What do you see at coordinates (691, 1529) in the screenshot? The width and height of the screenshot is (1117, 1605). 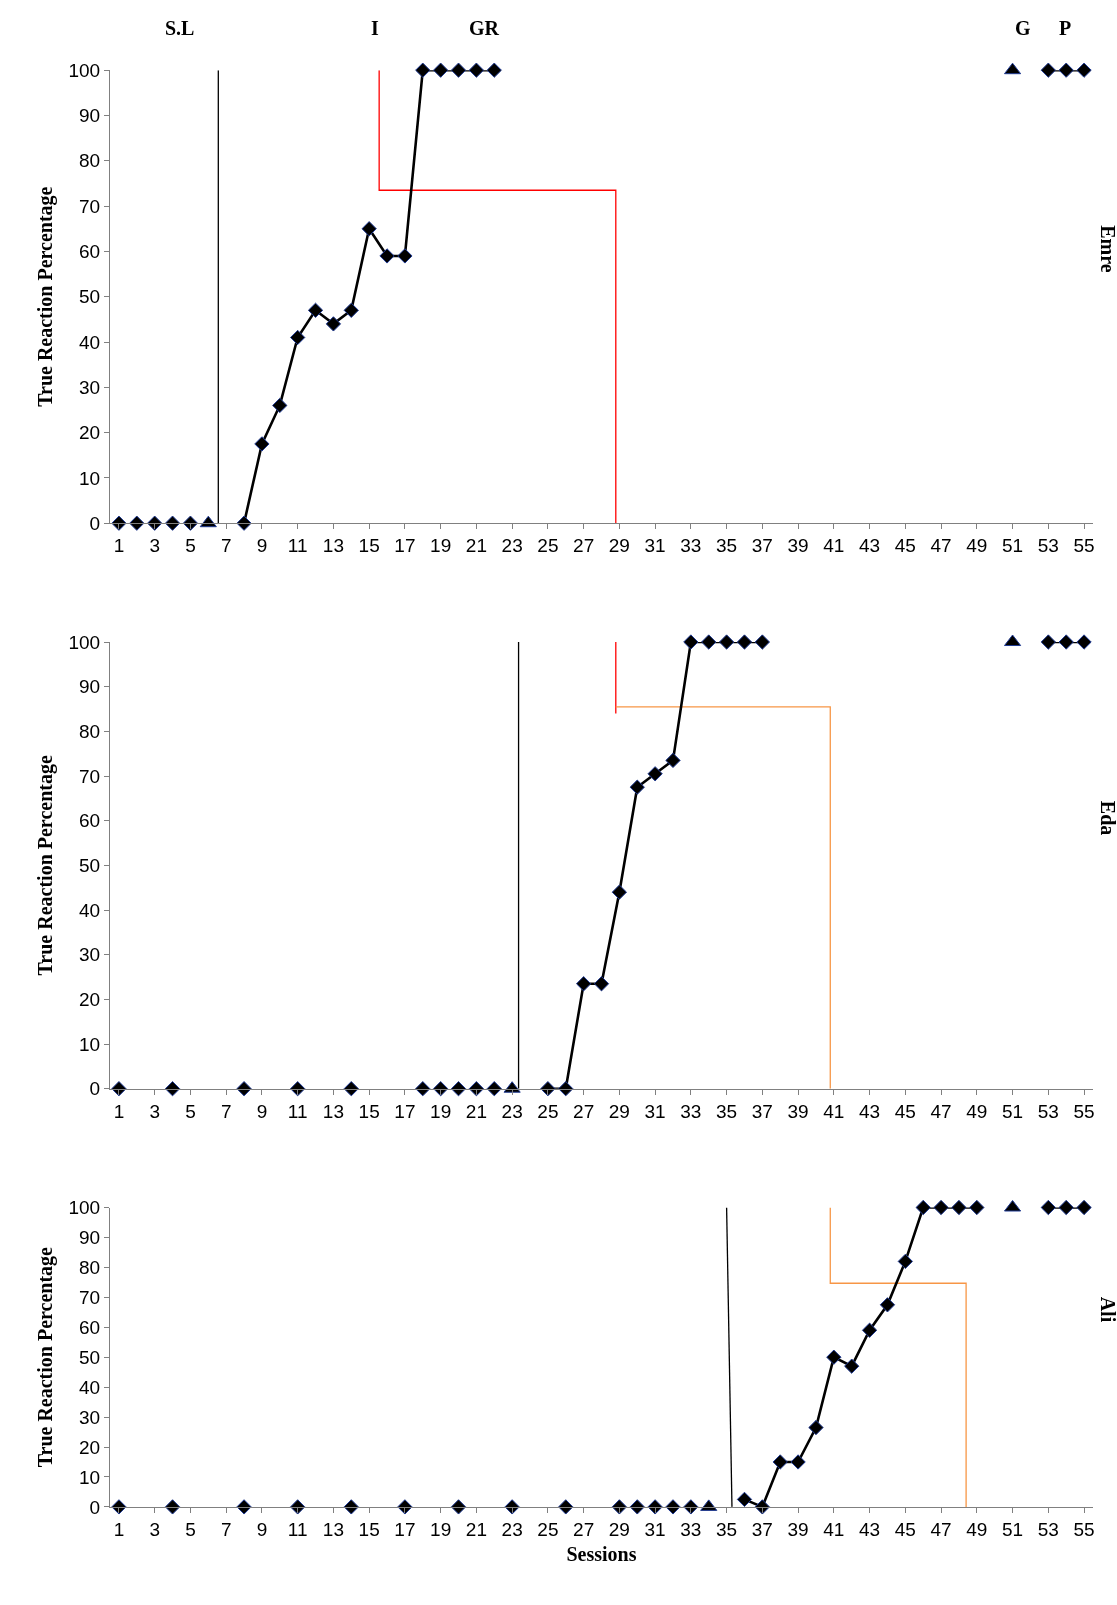 I see `x-tick-label: 33` at bounding box center [691, 1529].